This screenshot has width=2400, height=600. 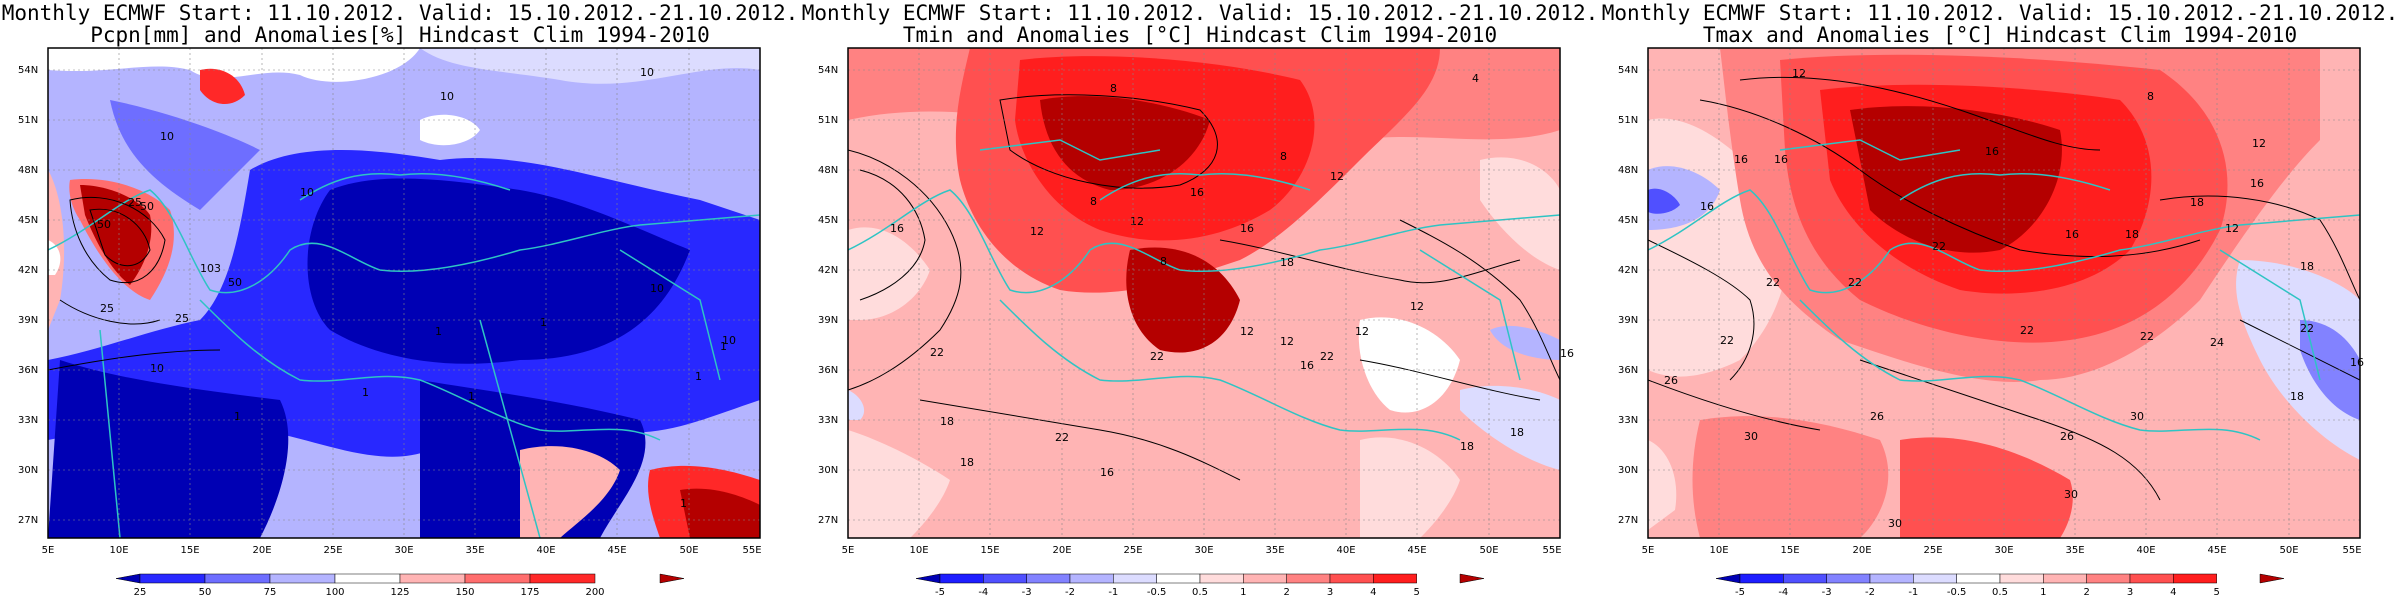 I want to click on lon-label: 50E, so click(x=688, y=550).